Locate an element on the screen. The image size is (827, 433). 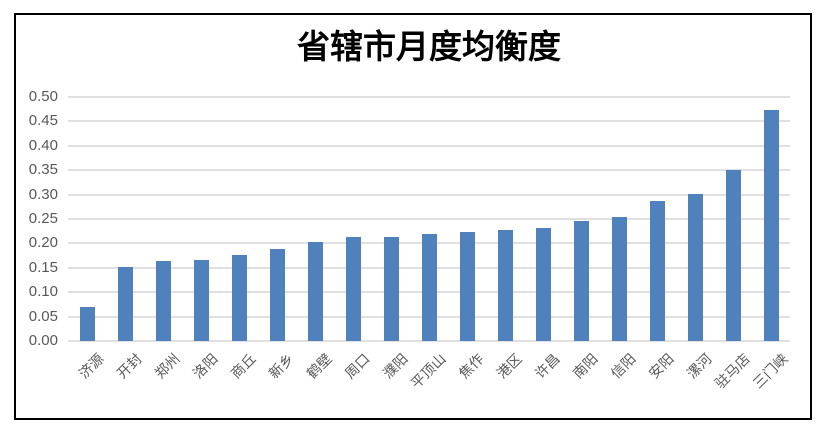
bar-洛阳 is located at coordinates (201, 300).